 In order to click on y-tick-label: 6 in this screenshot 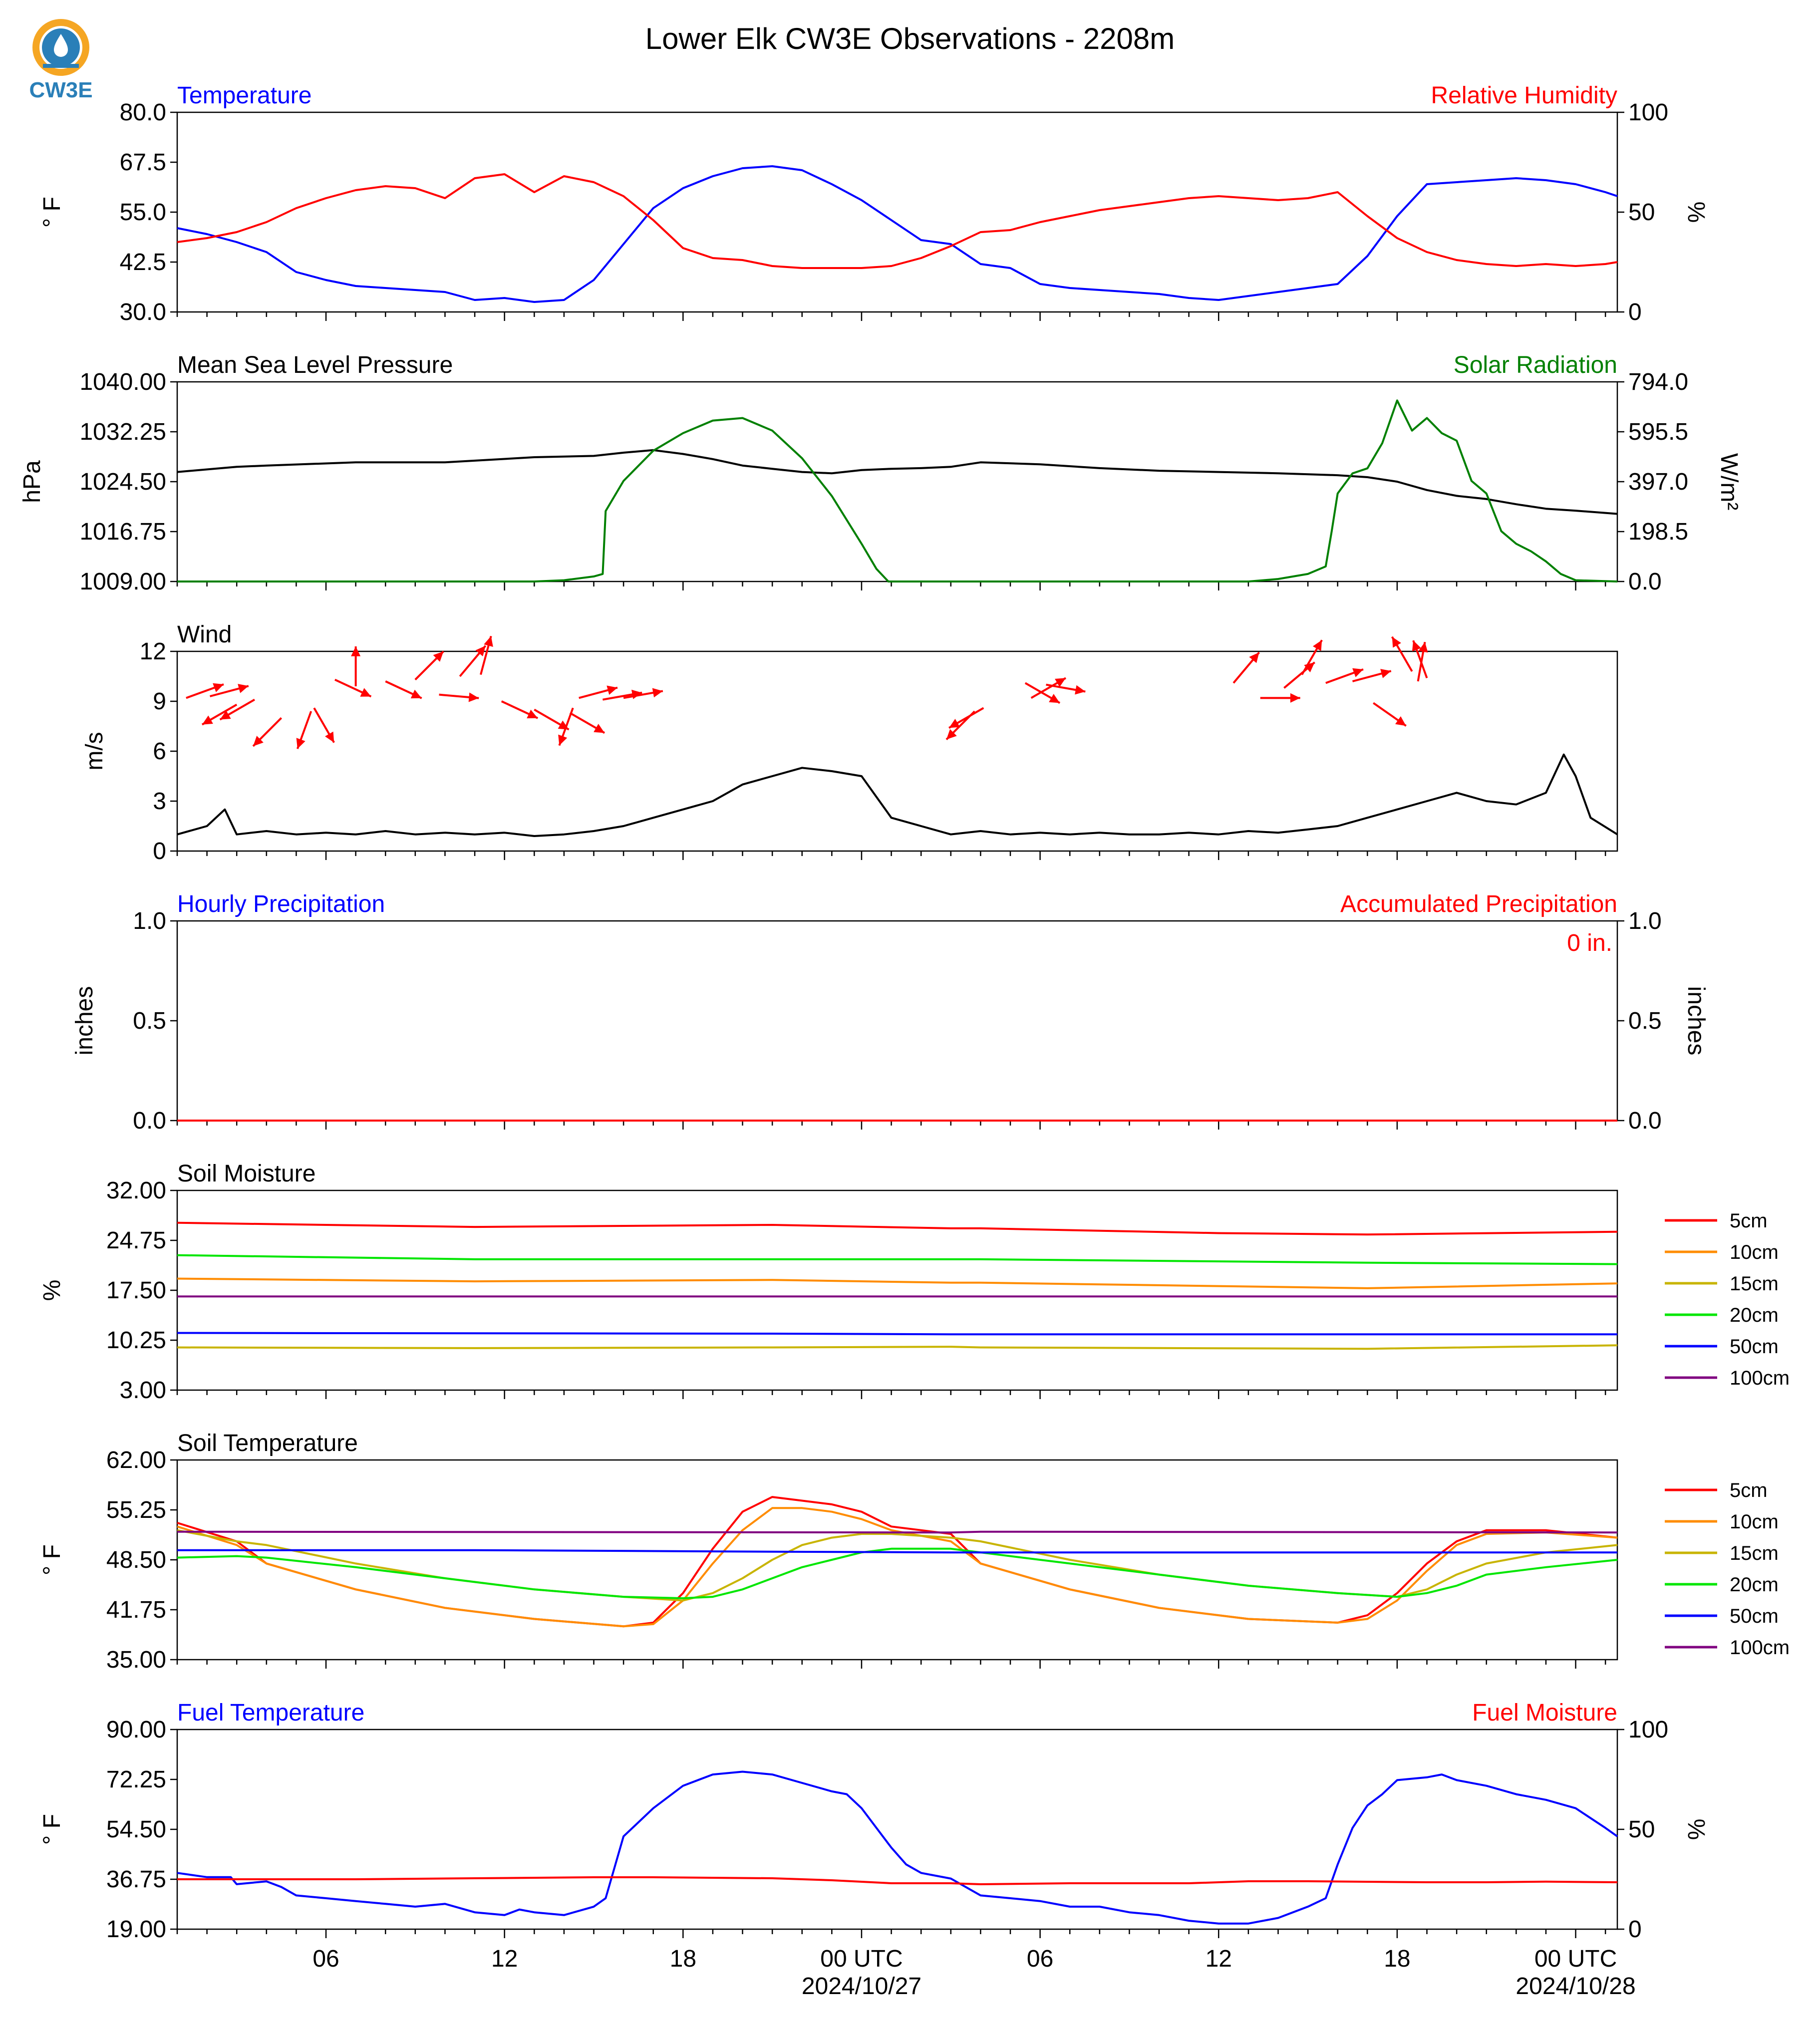, I will do `click(159, 751)`.